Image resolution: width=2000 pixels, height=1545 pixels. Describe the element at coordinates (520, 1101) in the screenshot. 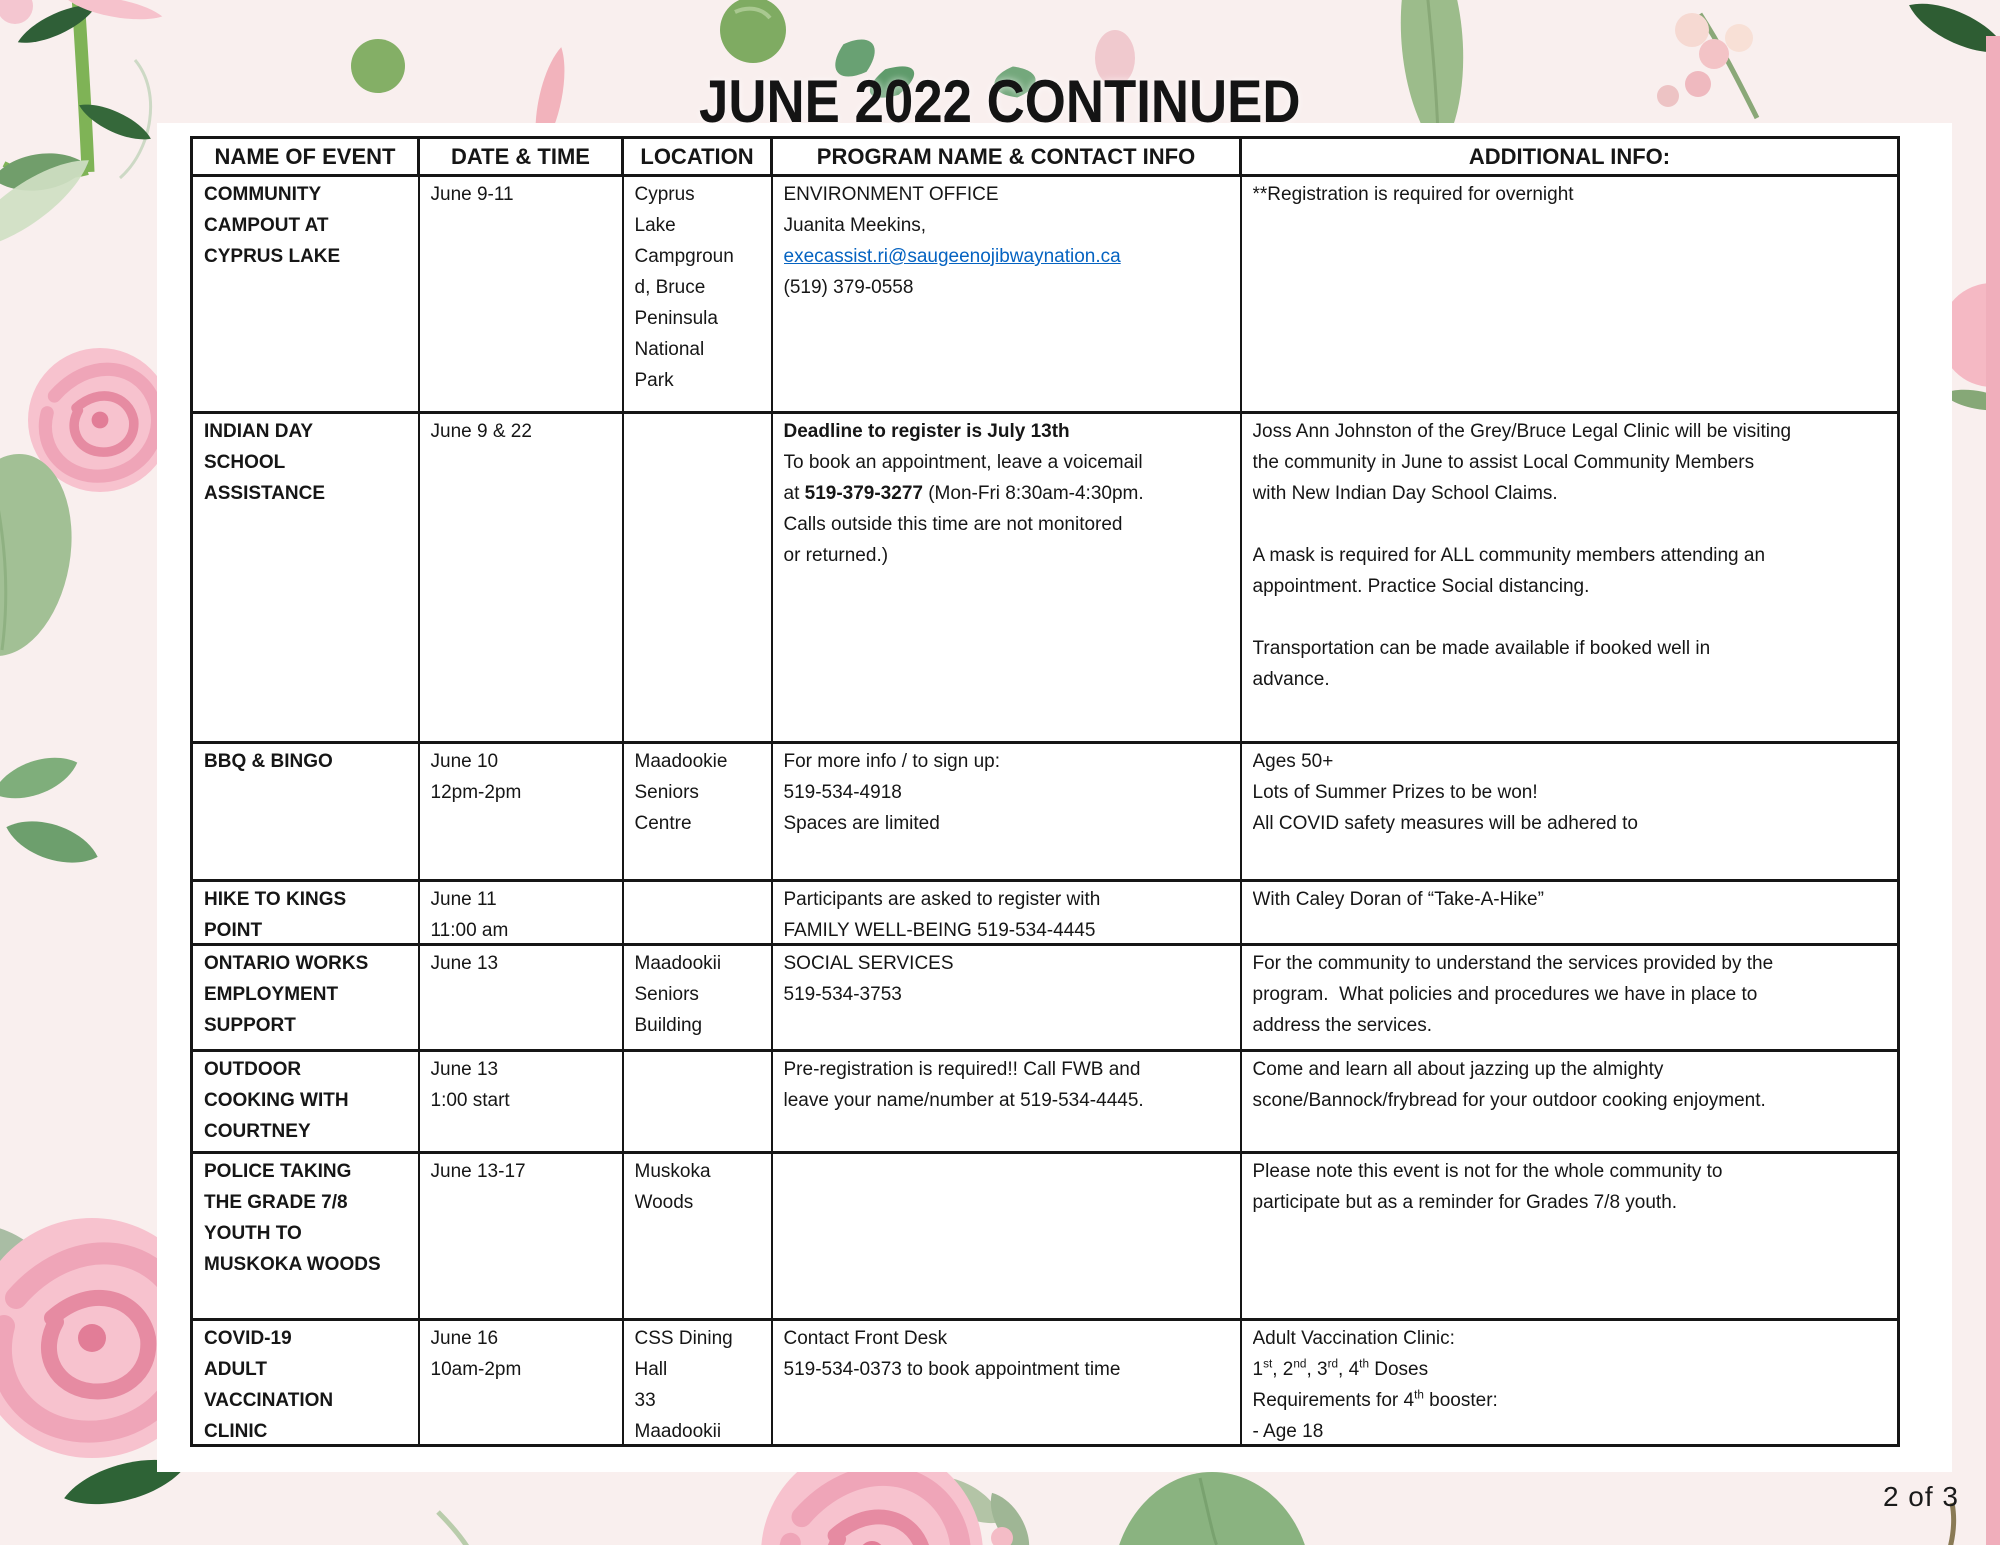

I see `cell-date: June 13 1:00 start` at that location.